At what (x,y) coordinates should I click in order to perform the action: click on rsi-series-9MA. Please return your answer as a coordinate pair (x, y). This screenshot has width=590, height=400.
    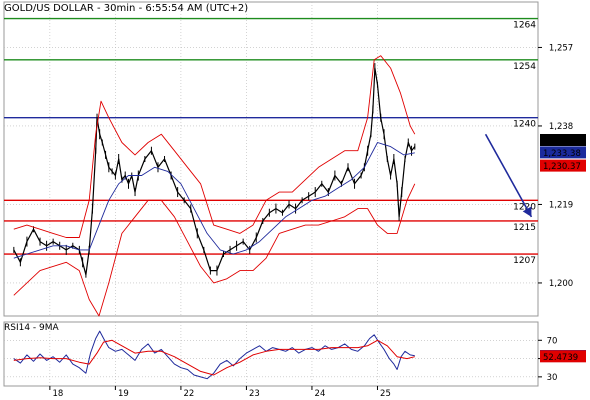
    Looking at the image, I should click on (214, 357).